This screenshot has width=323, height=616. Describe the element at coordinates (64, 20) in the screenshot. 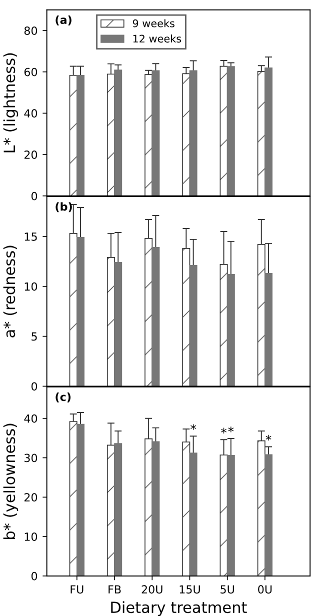

I see `annotation: (a)` at that location.